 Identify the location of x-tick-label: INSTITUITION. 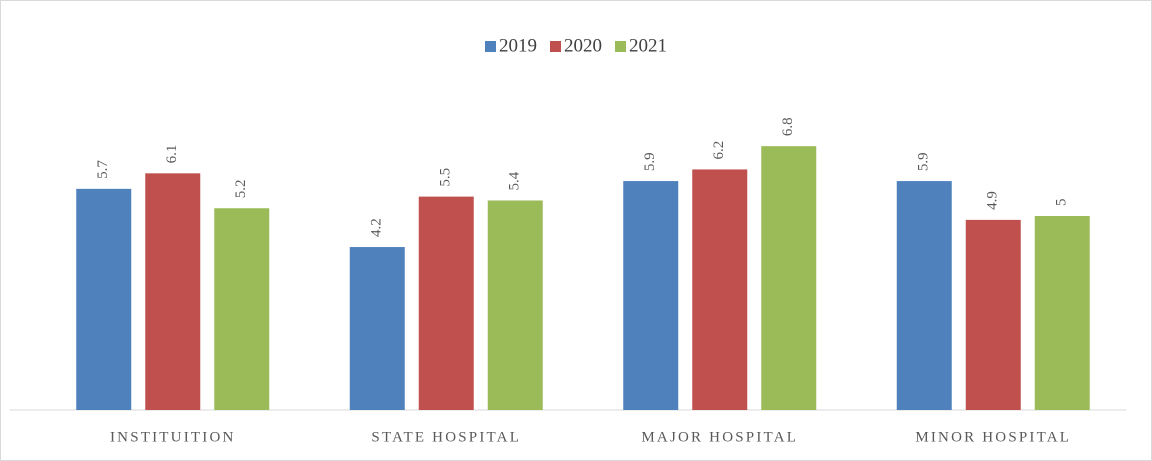
(173, 437).